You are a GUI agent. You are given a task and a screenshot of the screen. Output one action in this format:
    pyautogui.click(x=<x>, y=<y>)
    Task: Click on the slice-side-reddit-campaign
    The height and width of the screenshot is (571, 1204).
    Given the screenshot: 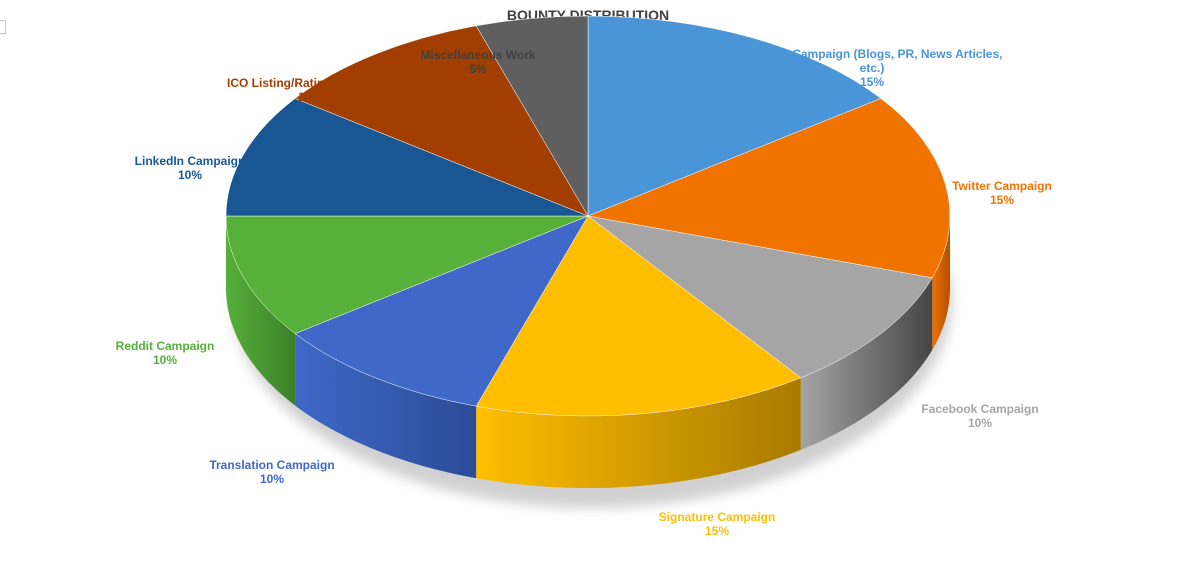 What is the action you would take?
    pyautogui.click(x=261, y=311)
    